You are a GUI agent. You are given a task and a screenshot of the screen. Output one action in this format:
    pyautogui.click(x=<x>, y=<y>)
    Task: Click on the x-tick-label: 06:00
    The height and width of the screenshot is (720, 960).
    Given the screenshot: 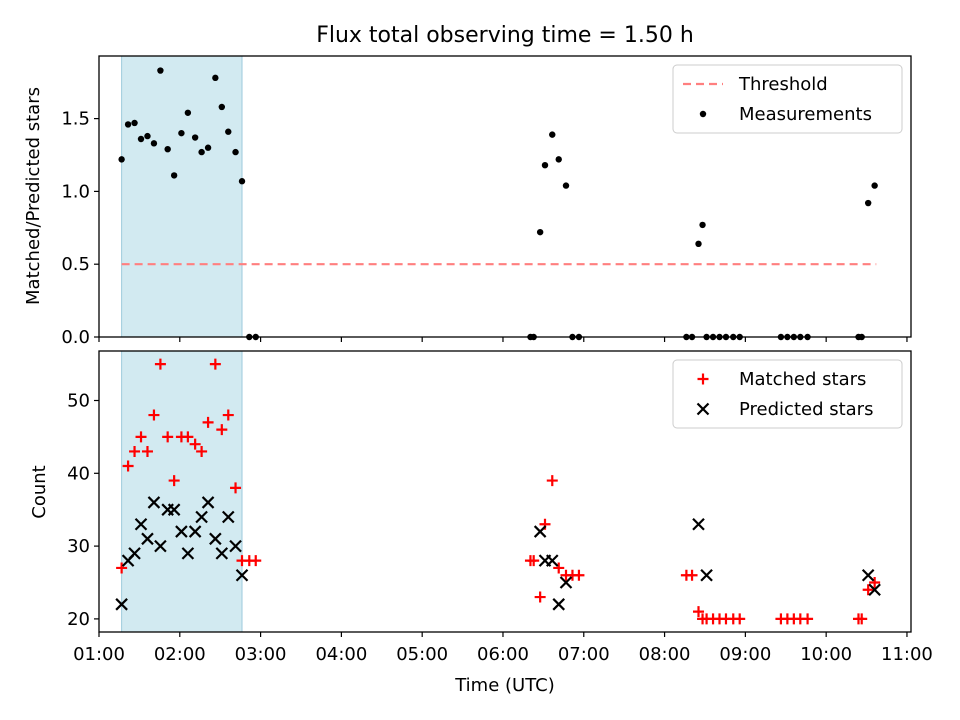 What is the action you would take?
    pyautogui.click(x=503, y=654)
    